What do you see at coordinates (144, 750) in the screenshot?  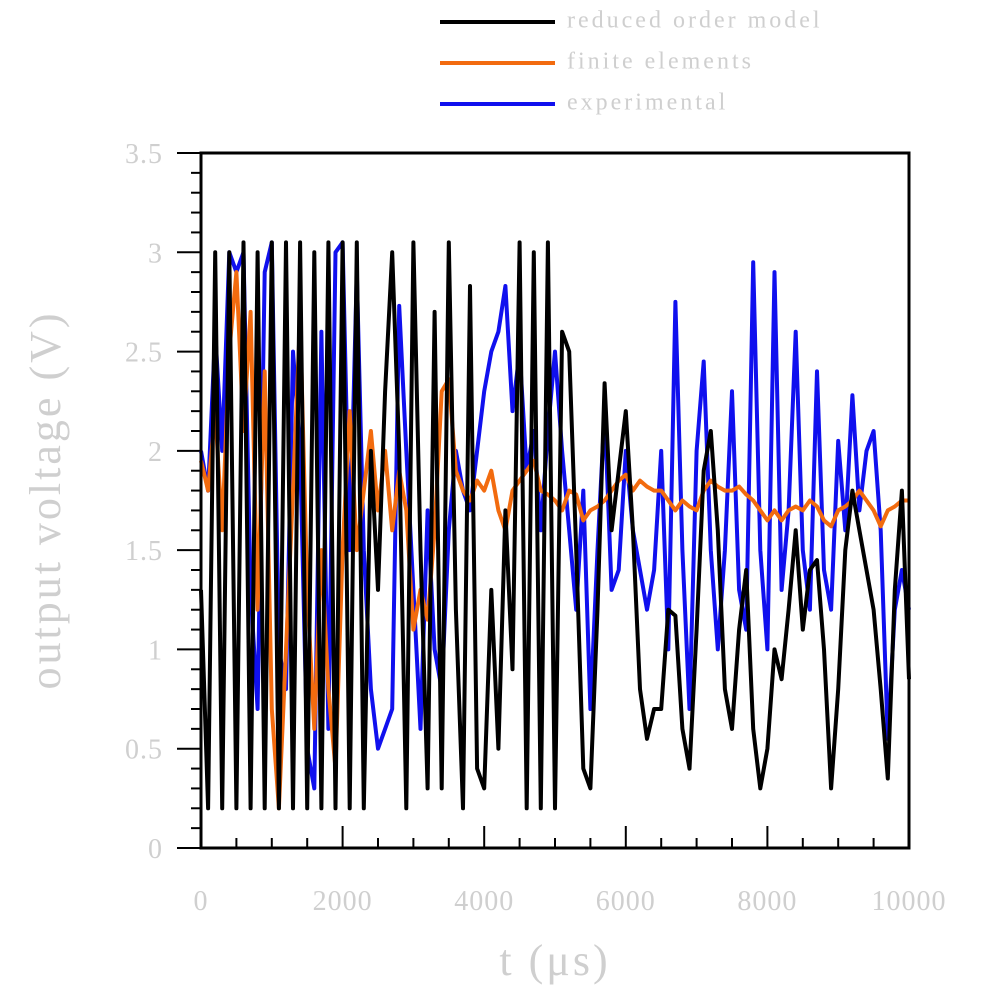 I see `y-tick-label: 0.5` at bounding box center [144, 750].